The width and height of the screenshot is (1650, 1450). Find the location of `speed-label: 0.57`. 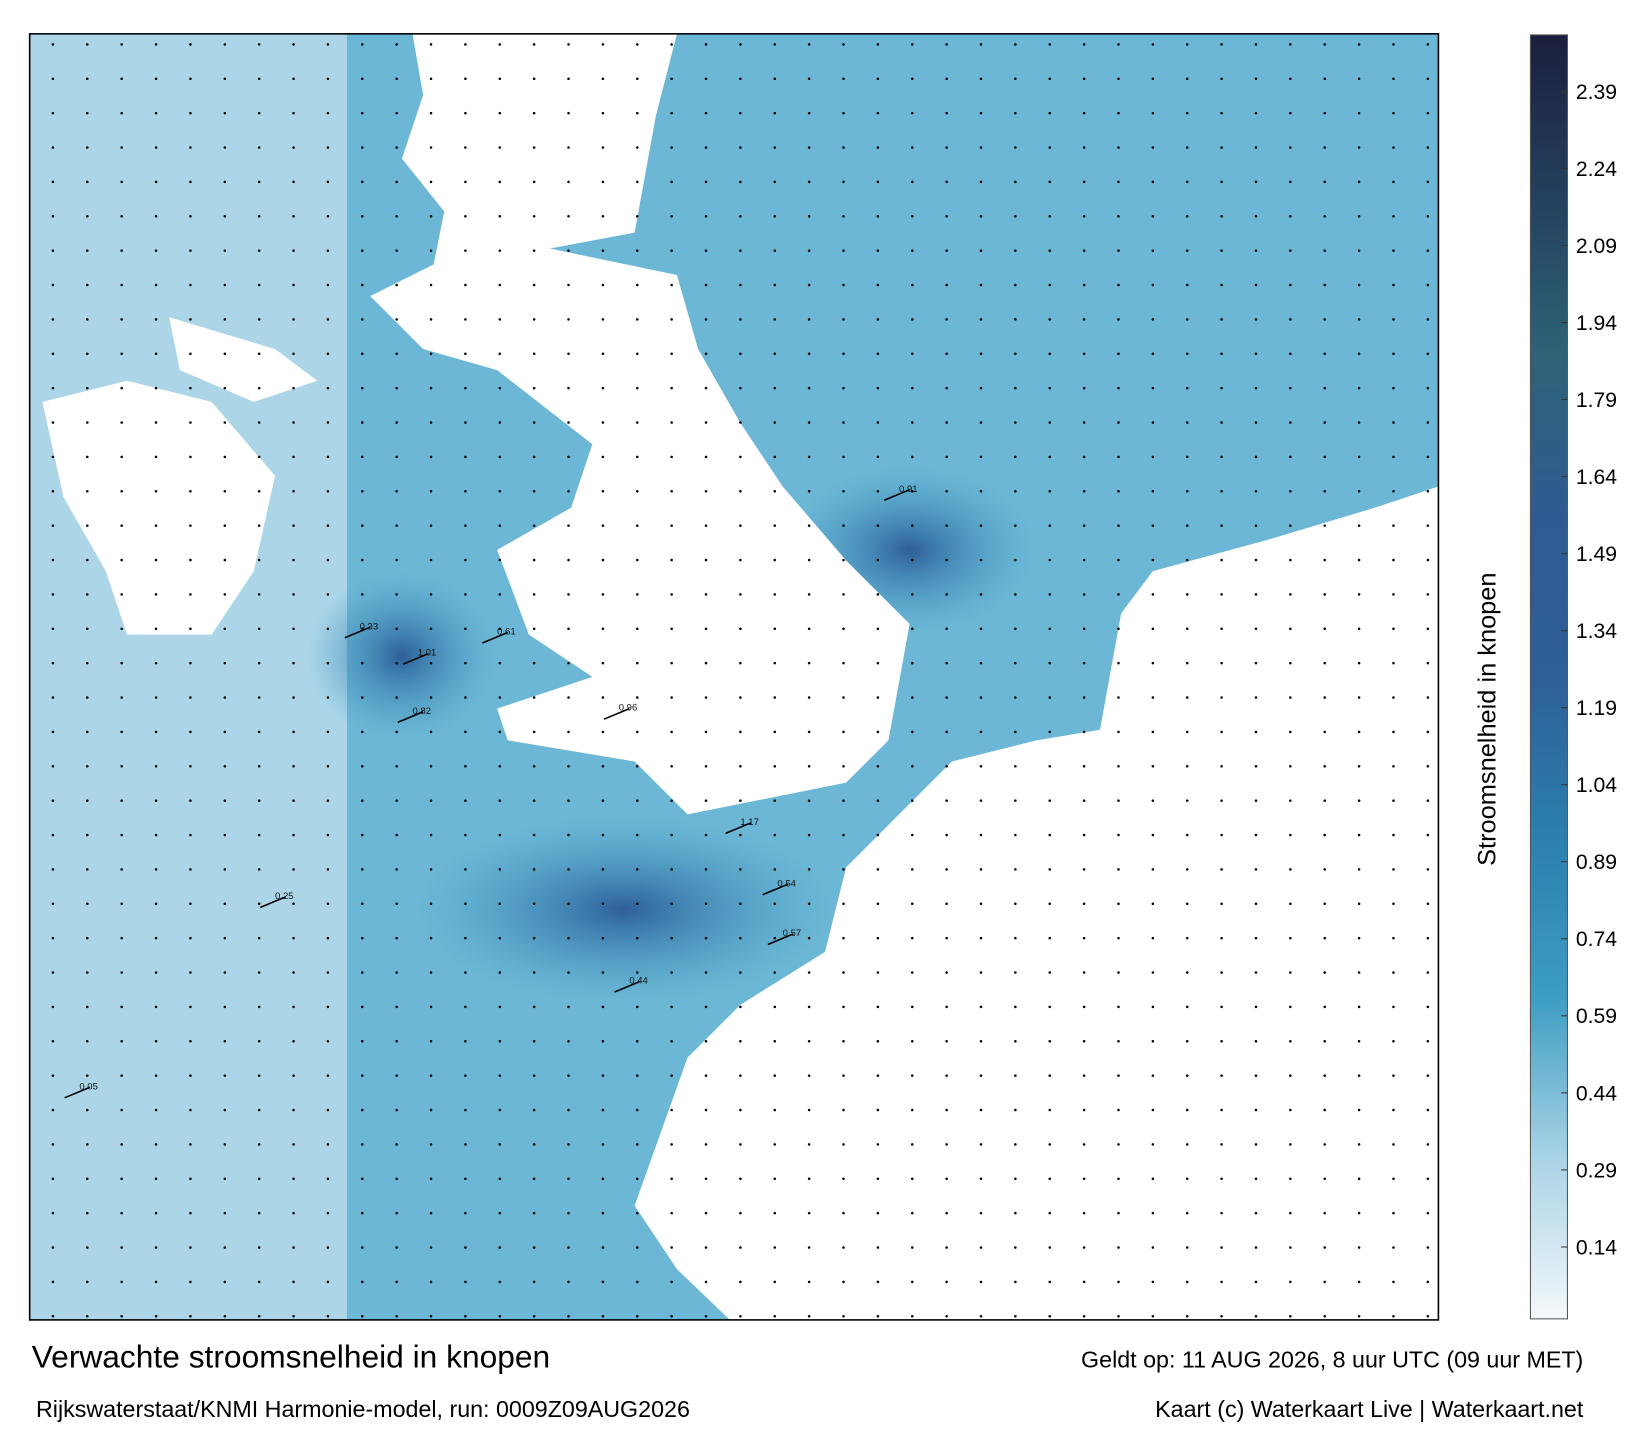

speed-label: 0.57 is located at coordinates (792, 933).